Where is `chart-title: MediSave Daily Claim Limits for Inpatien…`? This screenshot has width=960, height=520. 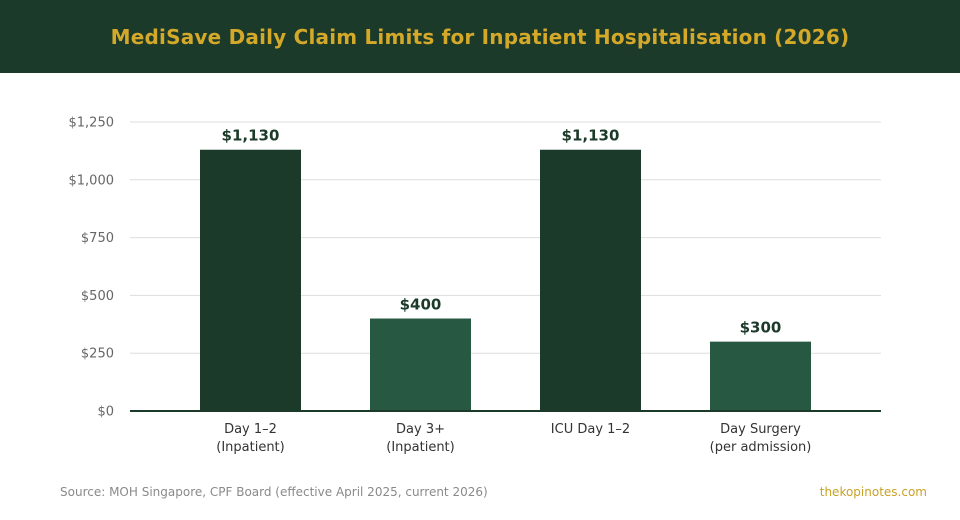
chart-title: MediSave Daily Claim Limits for Inpatien… is located at coordinates (480, 36).